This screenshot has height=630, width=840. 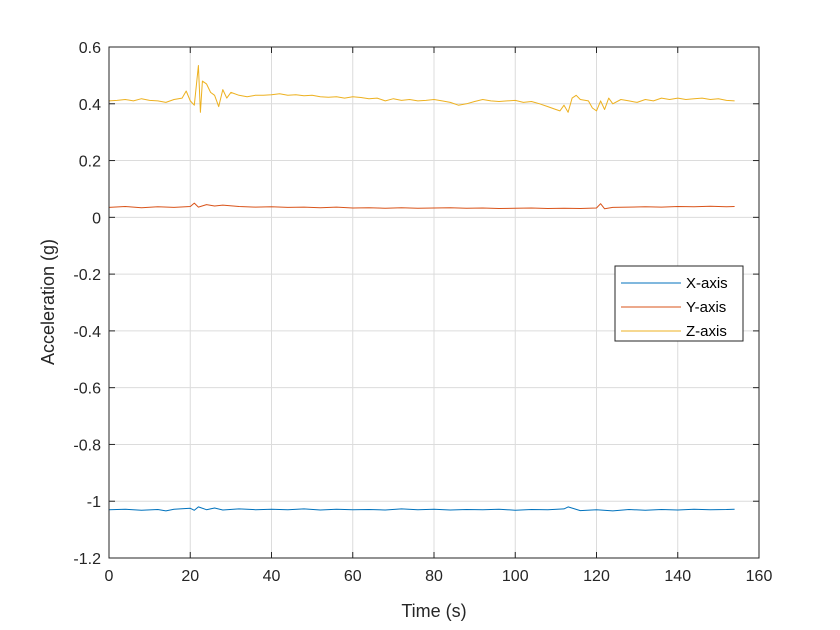 What do you see at coordinates (109, 576) in the screenshot?
I see `x-tick-label: 0` at bounding box center [109, 576].